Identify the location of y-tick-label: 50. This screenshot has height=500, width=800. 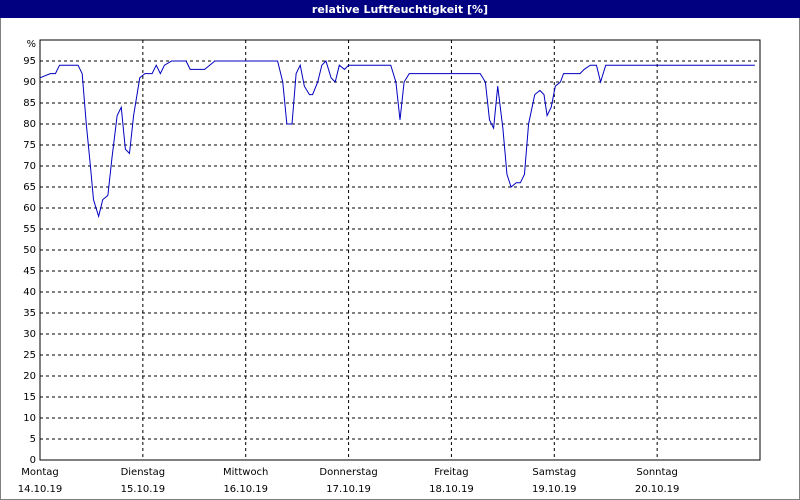
(29, 250).